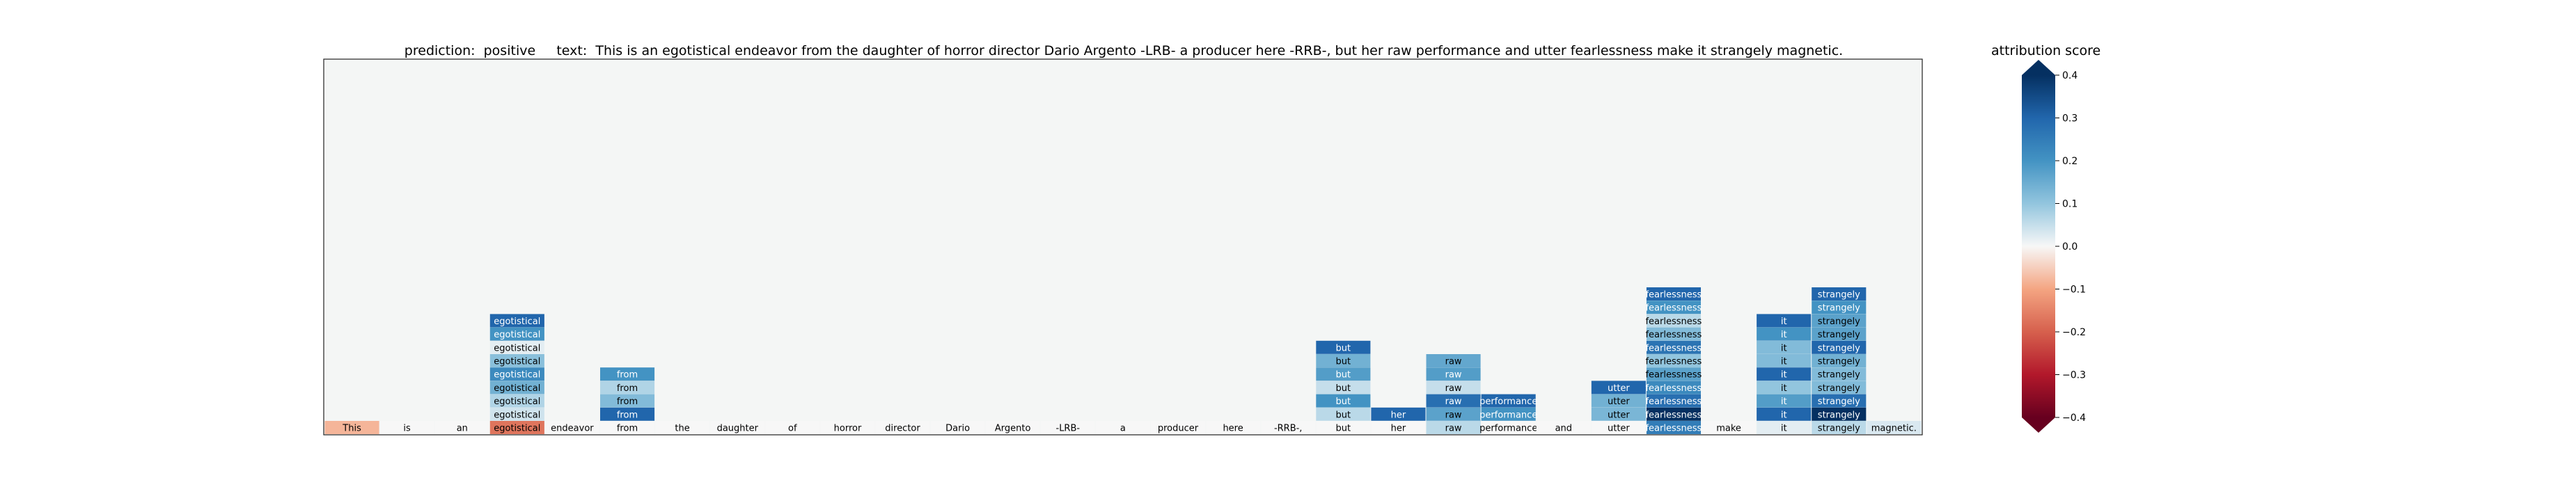 The width and height of the screenshot is (2576, 487). Describe the element at coordinates (1343, 429) in the screenshot. I see `token-cell-label: but` at that location.